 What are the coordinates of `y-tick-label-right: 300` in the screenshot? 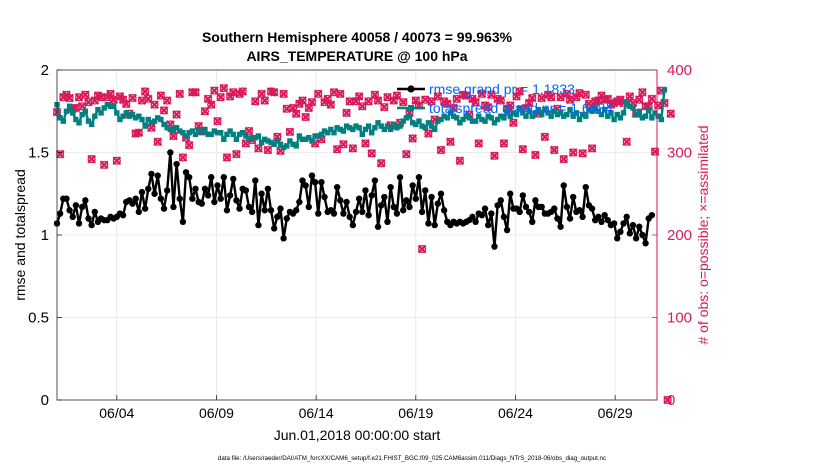 It's located at (679, 153).